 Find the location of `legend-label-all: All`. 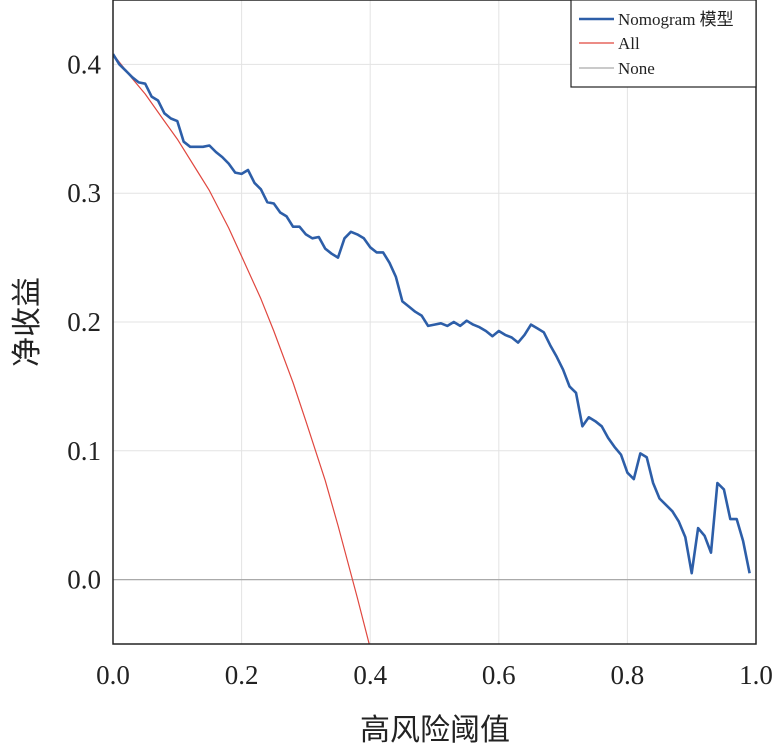

legend-label-all: All is located at coordinates (629, 43).